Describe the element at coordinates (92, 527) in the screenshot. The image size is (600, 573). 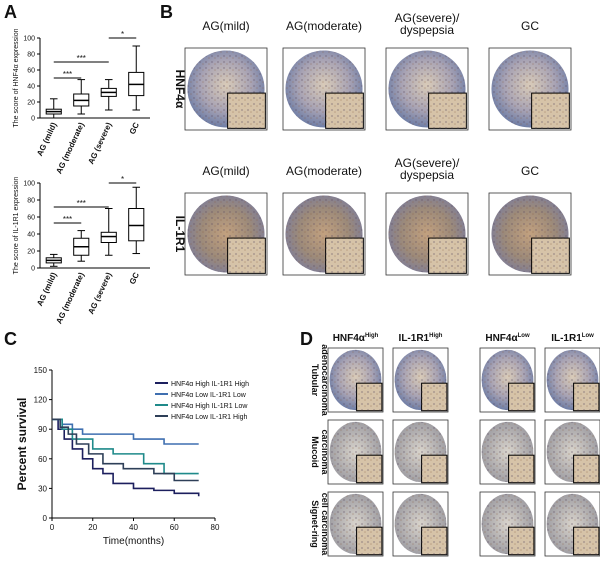
I see `x-tick-label: 20` at that location.